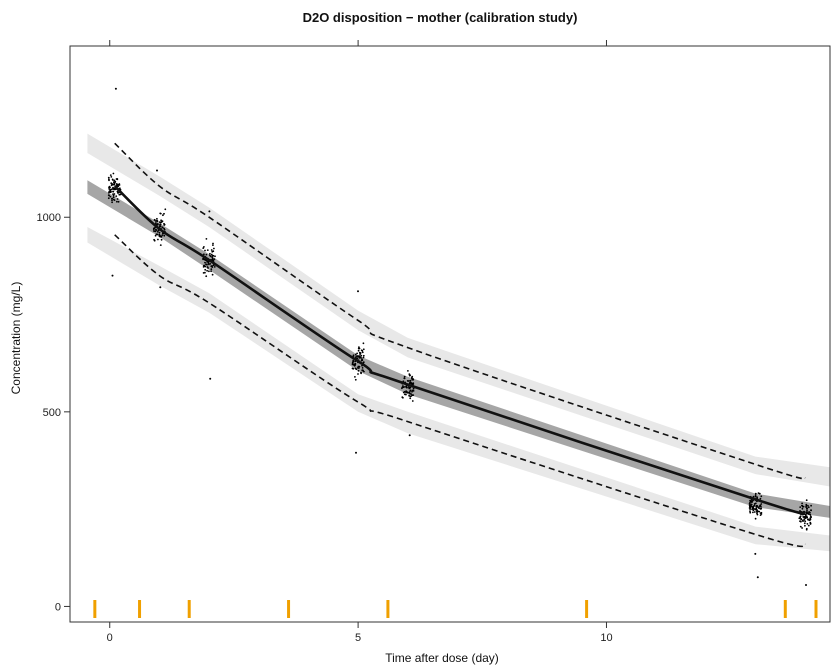 The width and height of the screenshot is (835, 668). Describe the element at coordinates (16, 338) in the screenshot. I see `y-axis-title: Concentration (mg/L)` at that location.